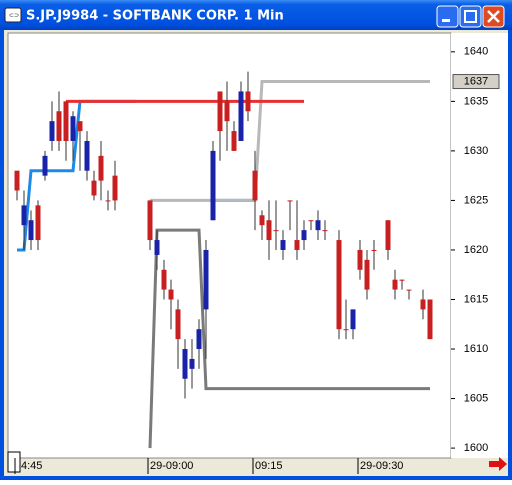 Image resolution: width=512 pixels, height=485 pixels. I want to click on y-tick-label: 1610, so click(476, 349).